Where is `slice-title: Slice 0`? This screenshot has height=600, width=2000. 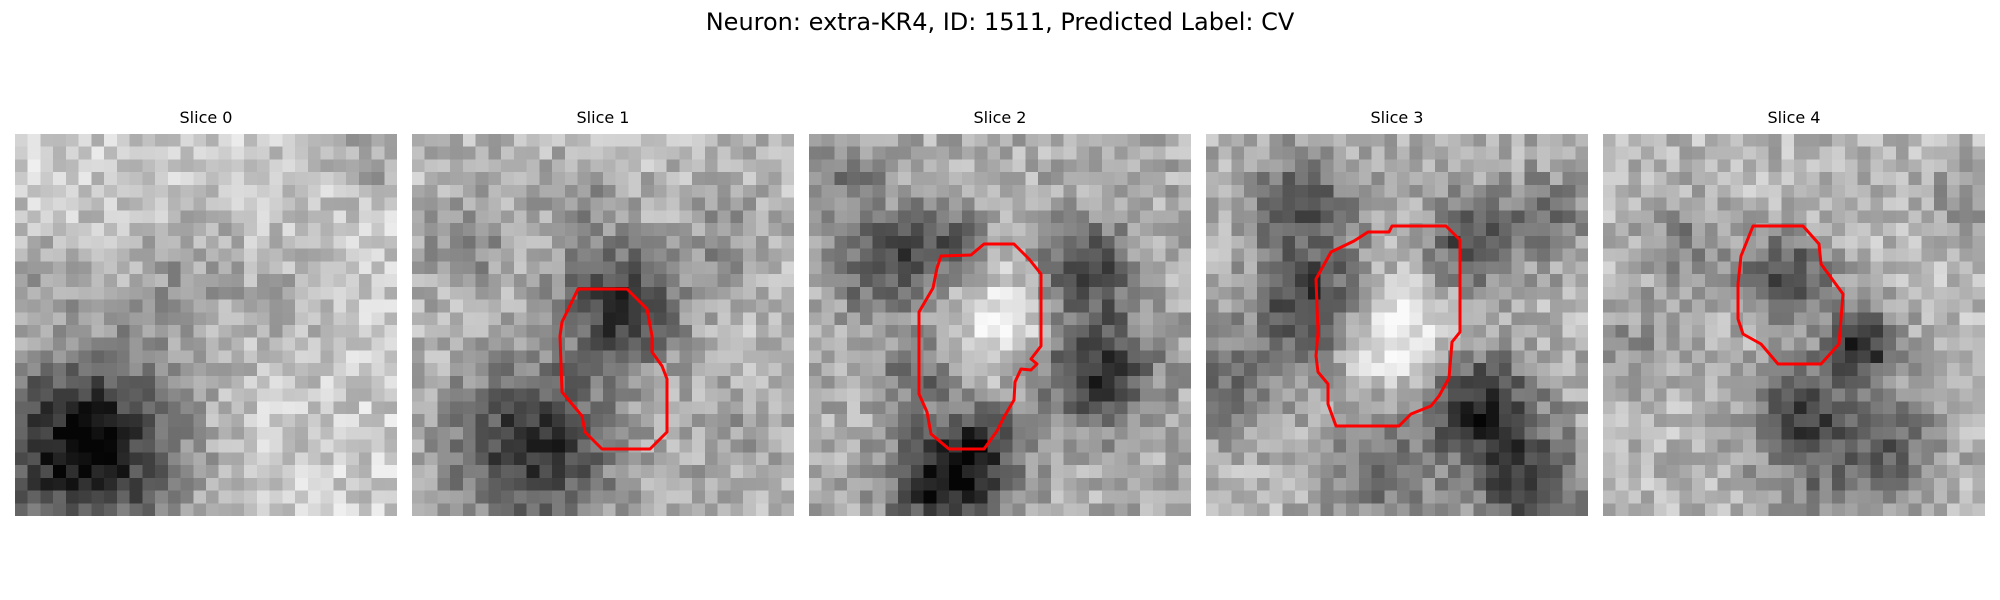 slice-title: Slice 0 is located at coordinates (206, 117).